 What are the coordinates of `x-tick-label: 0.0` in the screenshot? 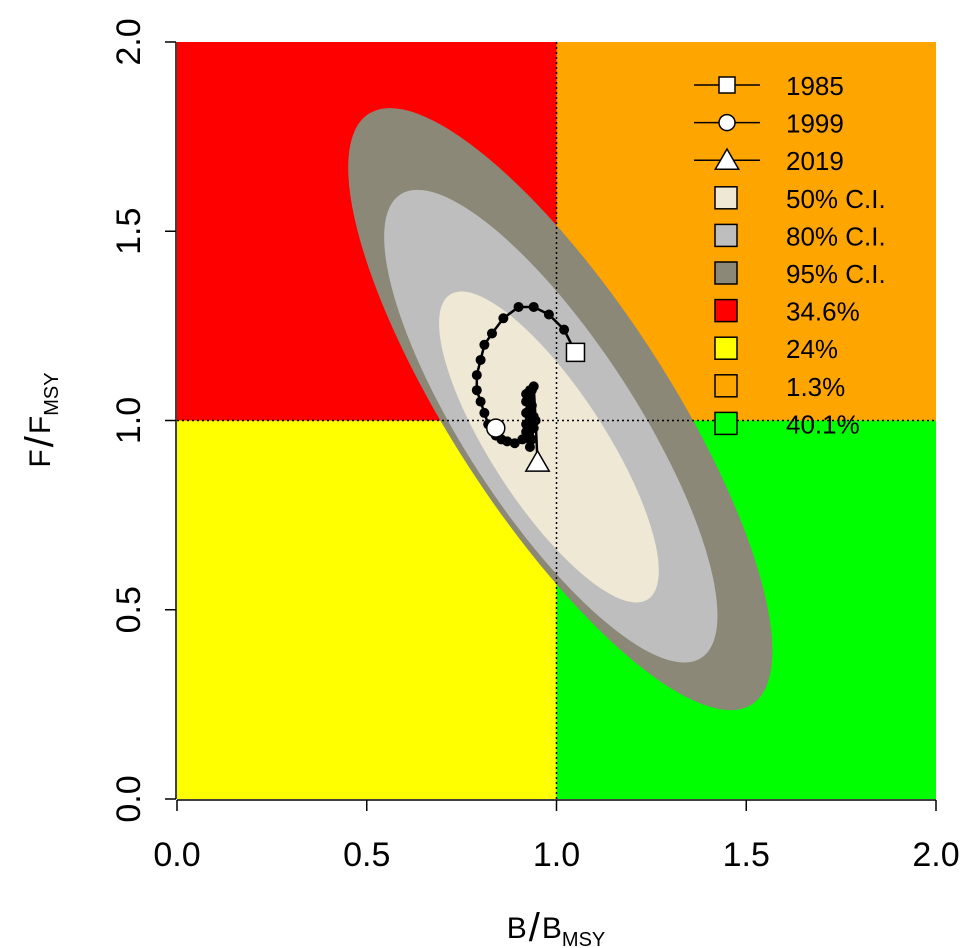 It's located at (176, 855).